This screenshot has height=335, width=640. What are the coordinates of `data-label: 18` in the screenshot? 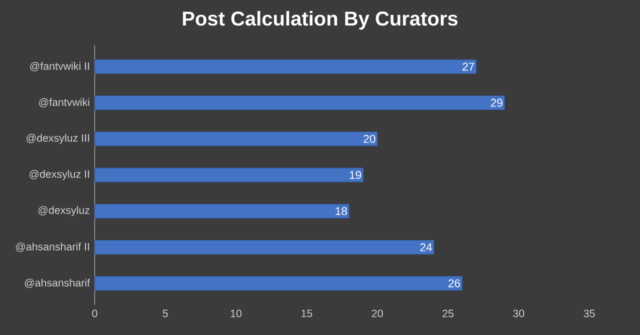 It's located at (341, 211).